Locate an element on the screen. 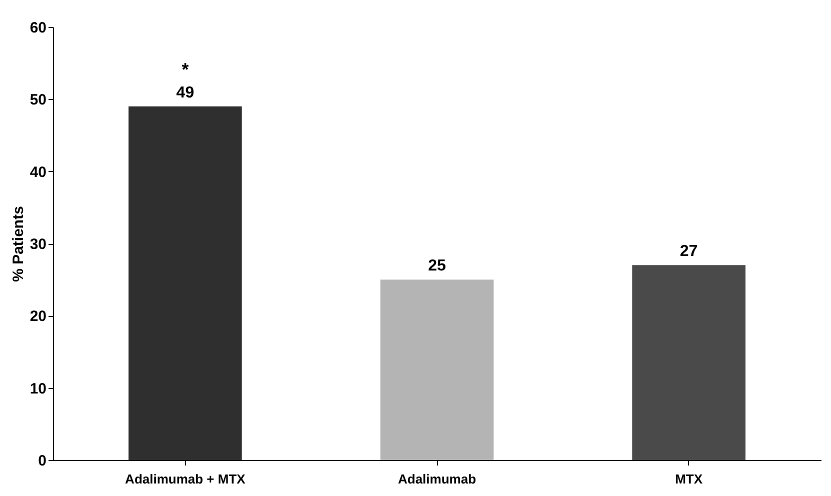  y-tick-label: 20 is located at coordinates (38, 317).